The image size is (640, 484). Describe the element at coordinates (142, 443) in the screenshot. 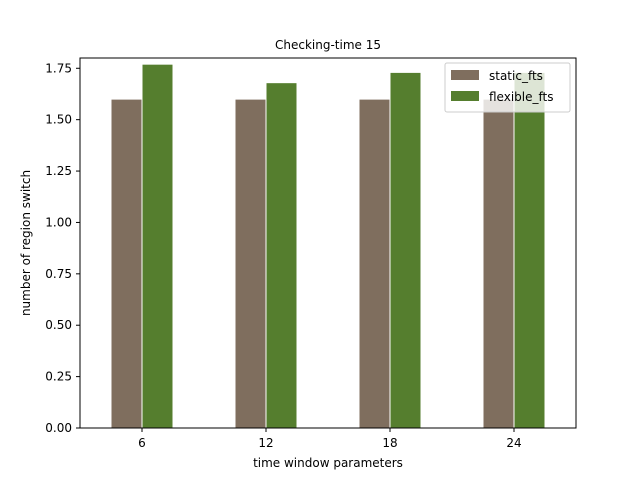

I see `x-tick-label: 6` at that location.